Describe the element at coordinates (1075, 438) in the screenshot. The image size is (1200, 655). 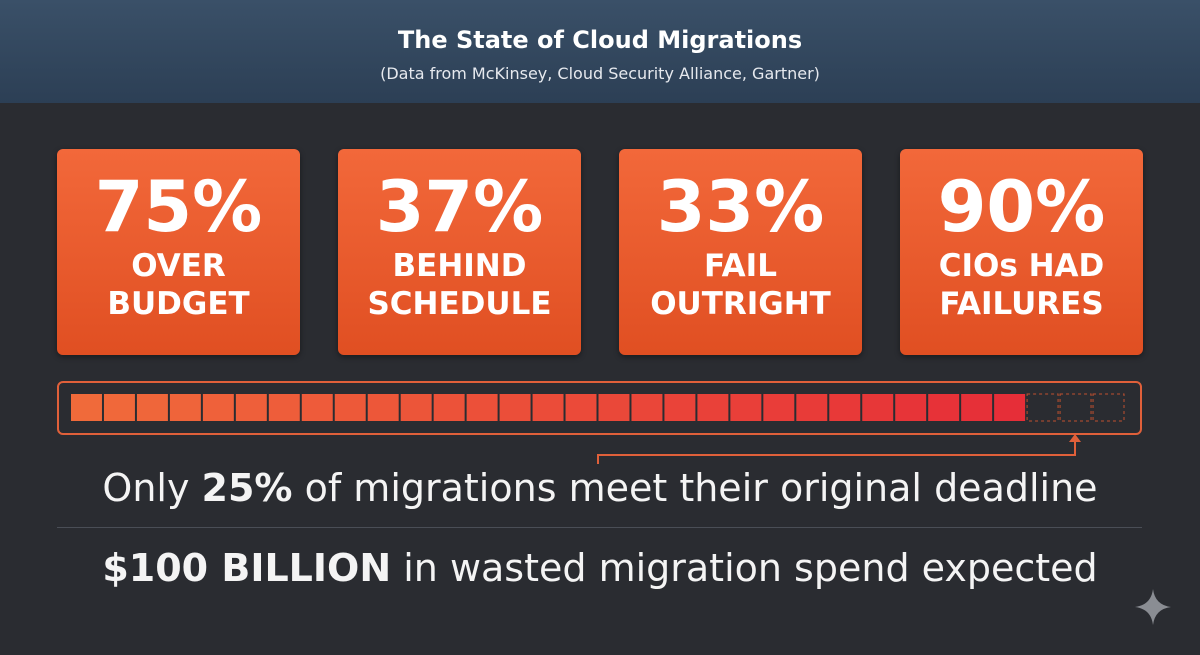
I see `pointer-arrow` at that location.